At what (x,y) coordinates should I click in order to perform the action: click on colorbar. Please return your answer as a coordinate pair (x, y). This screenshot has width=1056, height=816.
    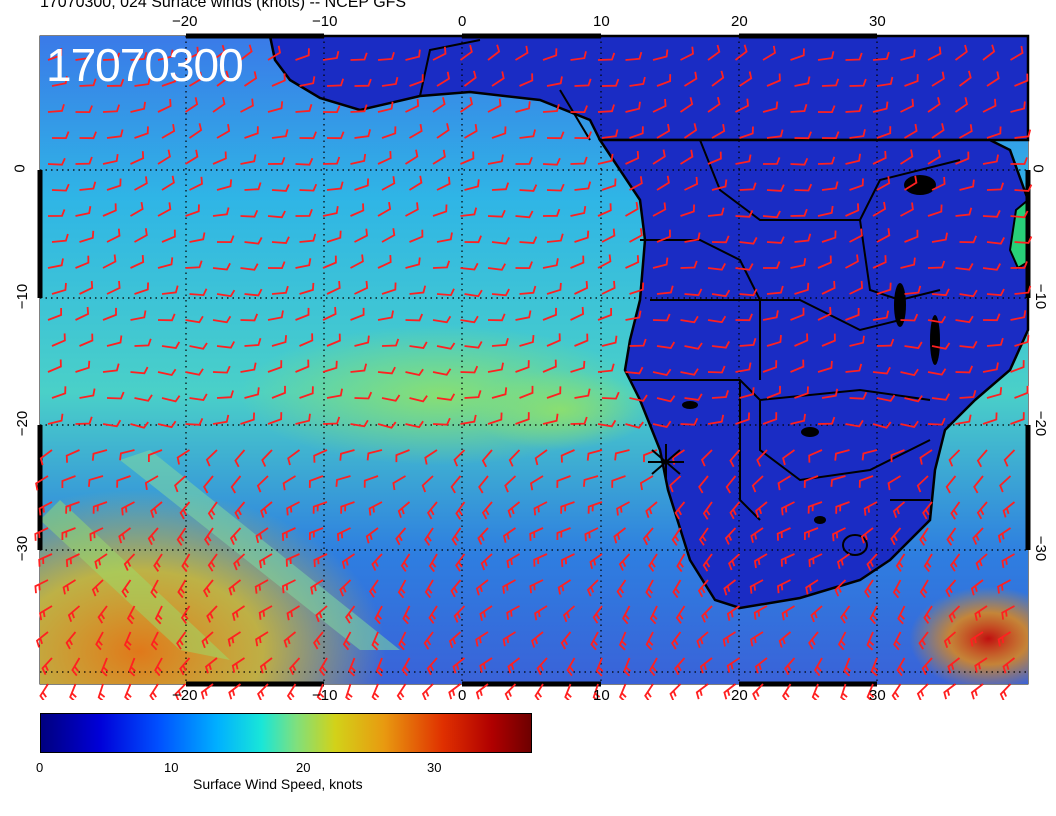
    Looking at the image, I should click on (286, 733).